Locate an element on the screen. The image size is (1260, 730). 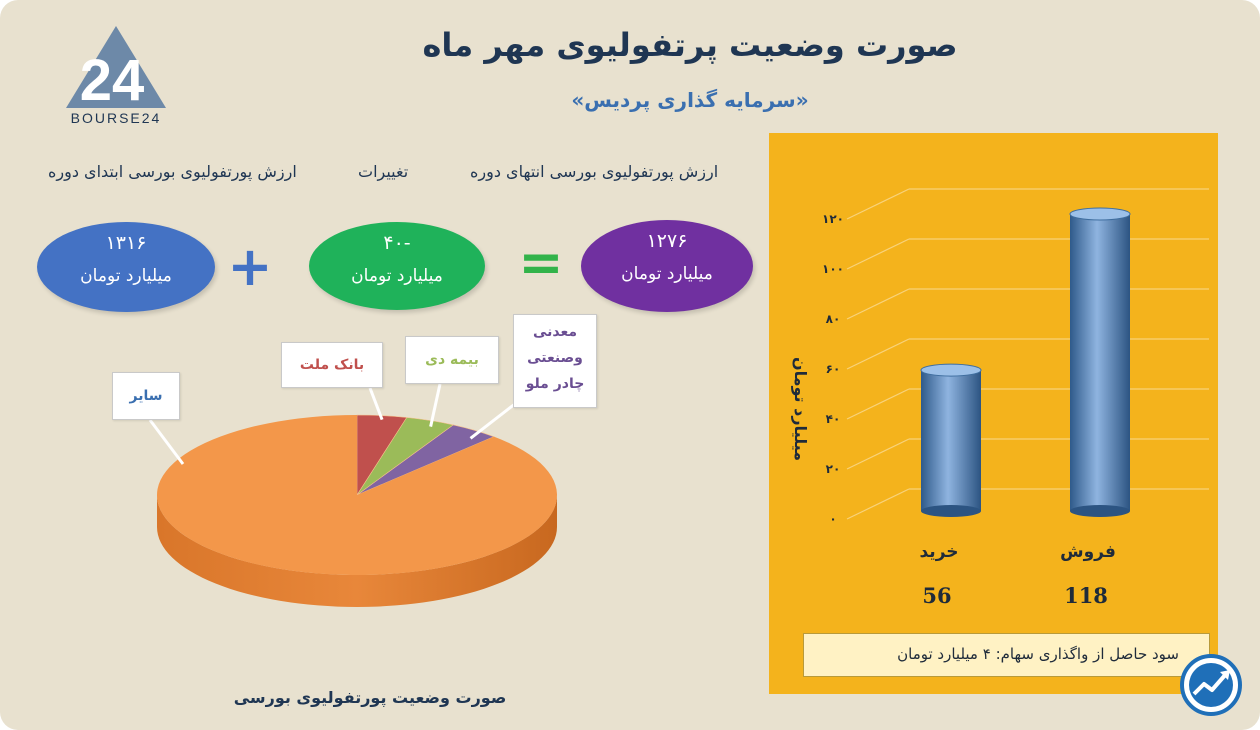
pie-leader-lines is located at coordinates (334, 424).